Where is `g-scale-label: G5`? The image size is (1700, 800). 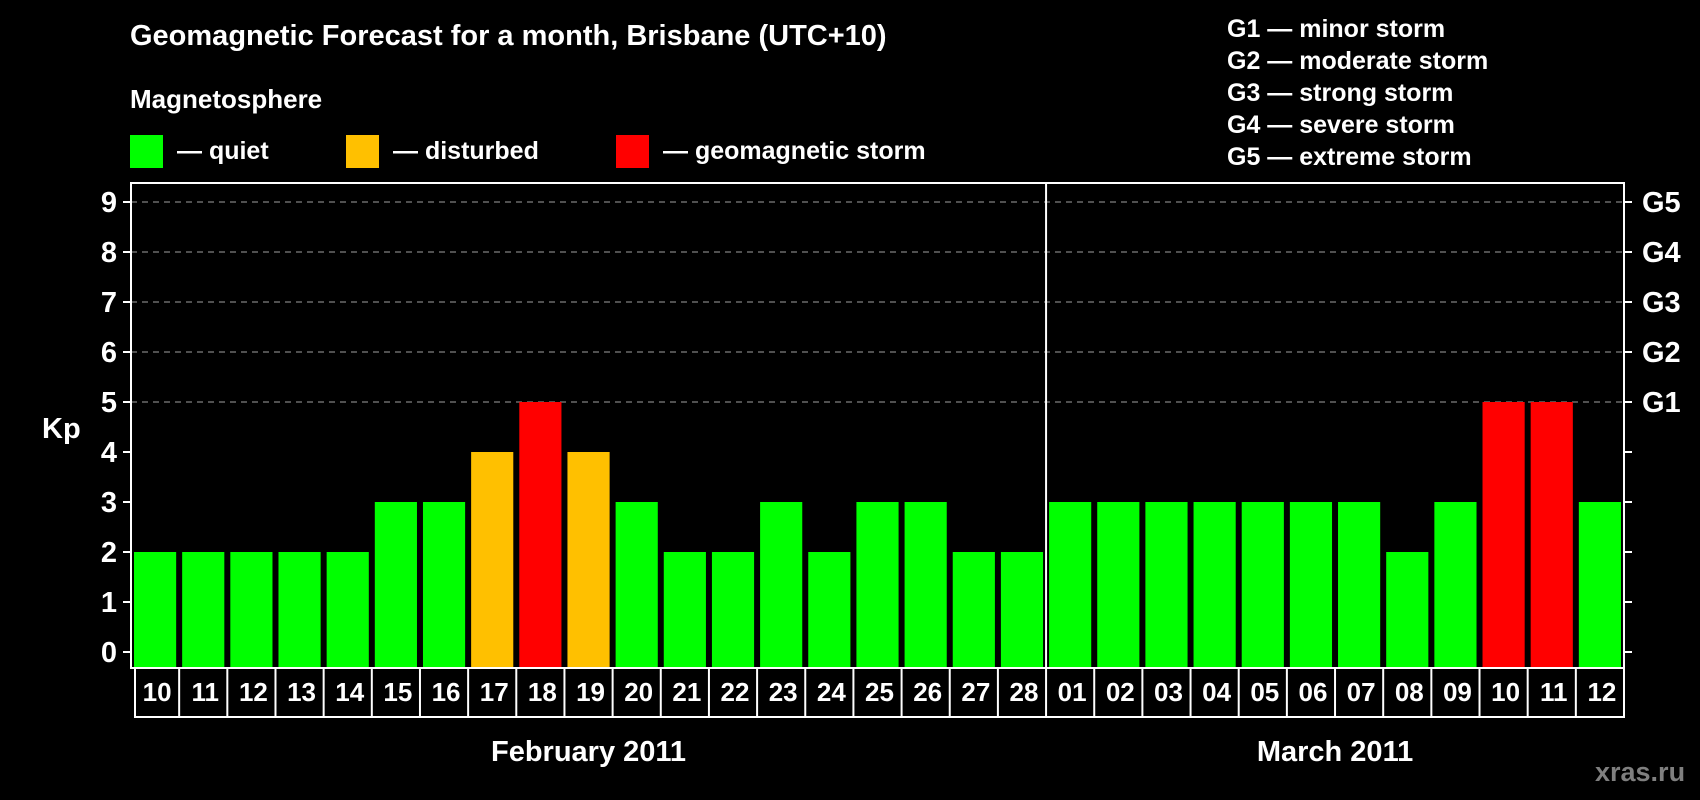
g-scale-label: G5 is located at coordinates (1661, 203).